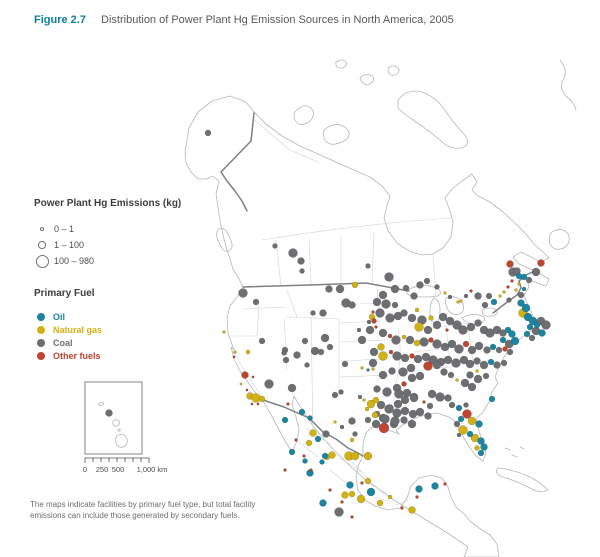 The image size is (600, 557). What do you see at coordinates (68, 317) in the screenshot?
I see `fuel-legend-item-oil: Oil` at bounding box center [68, 317].